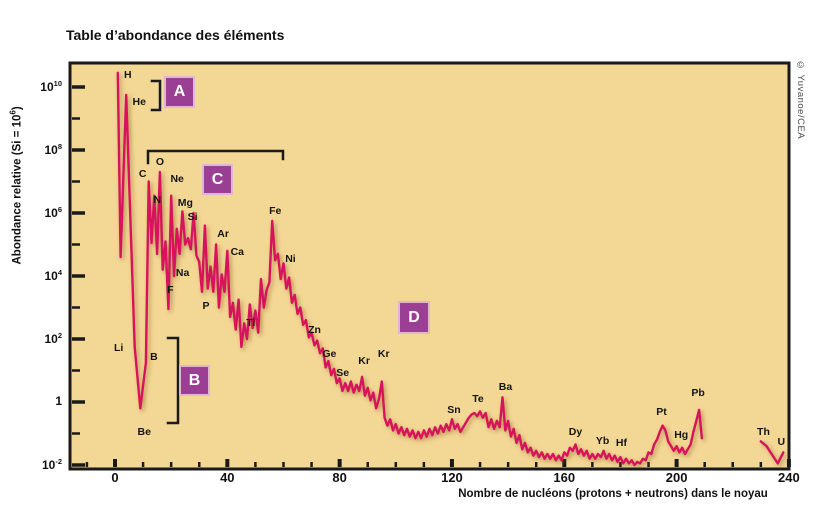 Image resolution: width=817 pixels, height=522 pixels. What do you see at coordinates (215, 157) in the screenshot?
I see `bracket-C` at bounding box center [215, 157].